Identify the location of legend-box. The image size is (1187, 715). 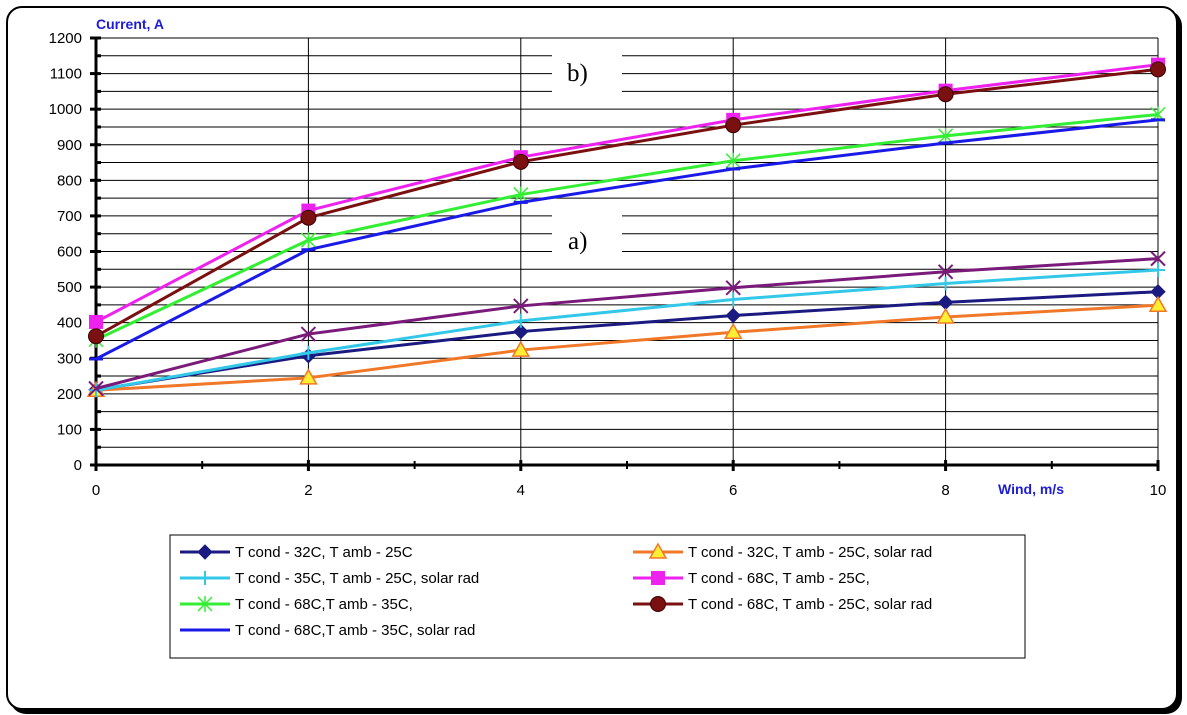
(597, 596).